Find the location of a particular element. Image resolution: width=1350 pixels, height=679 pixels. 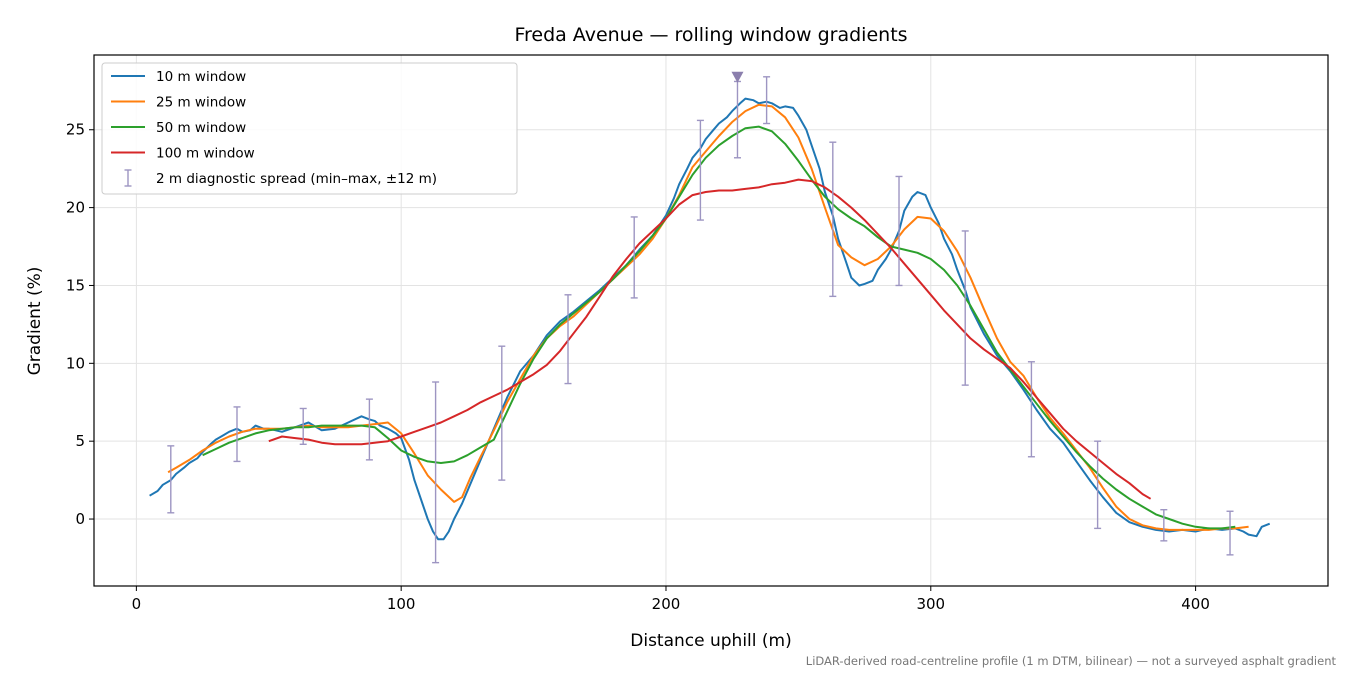

y-tick-label: 10 is located at coordinates (75, 363).